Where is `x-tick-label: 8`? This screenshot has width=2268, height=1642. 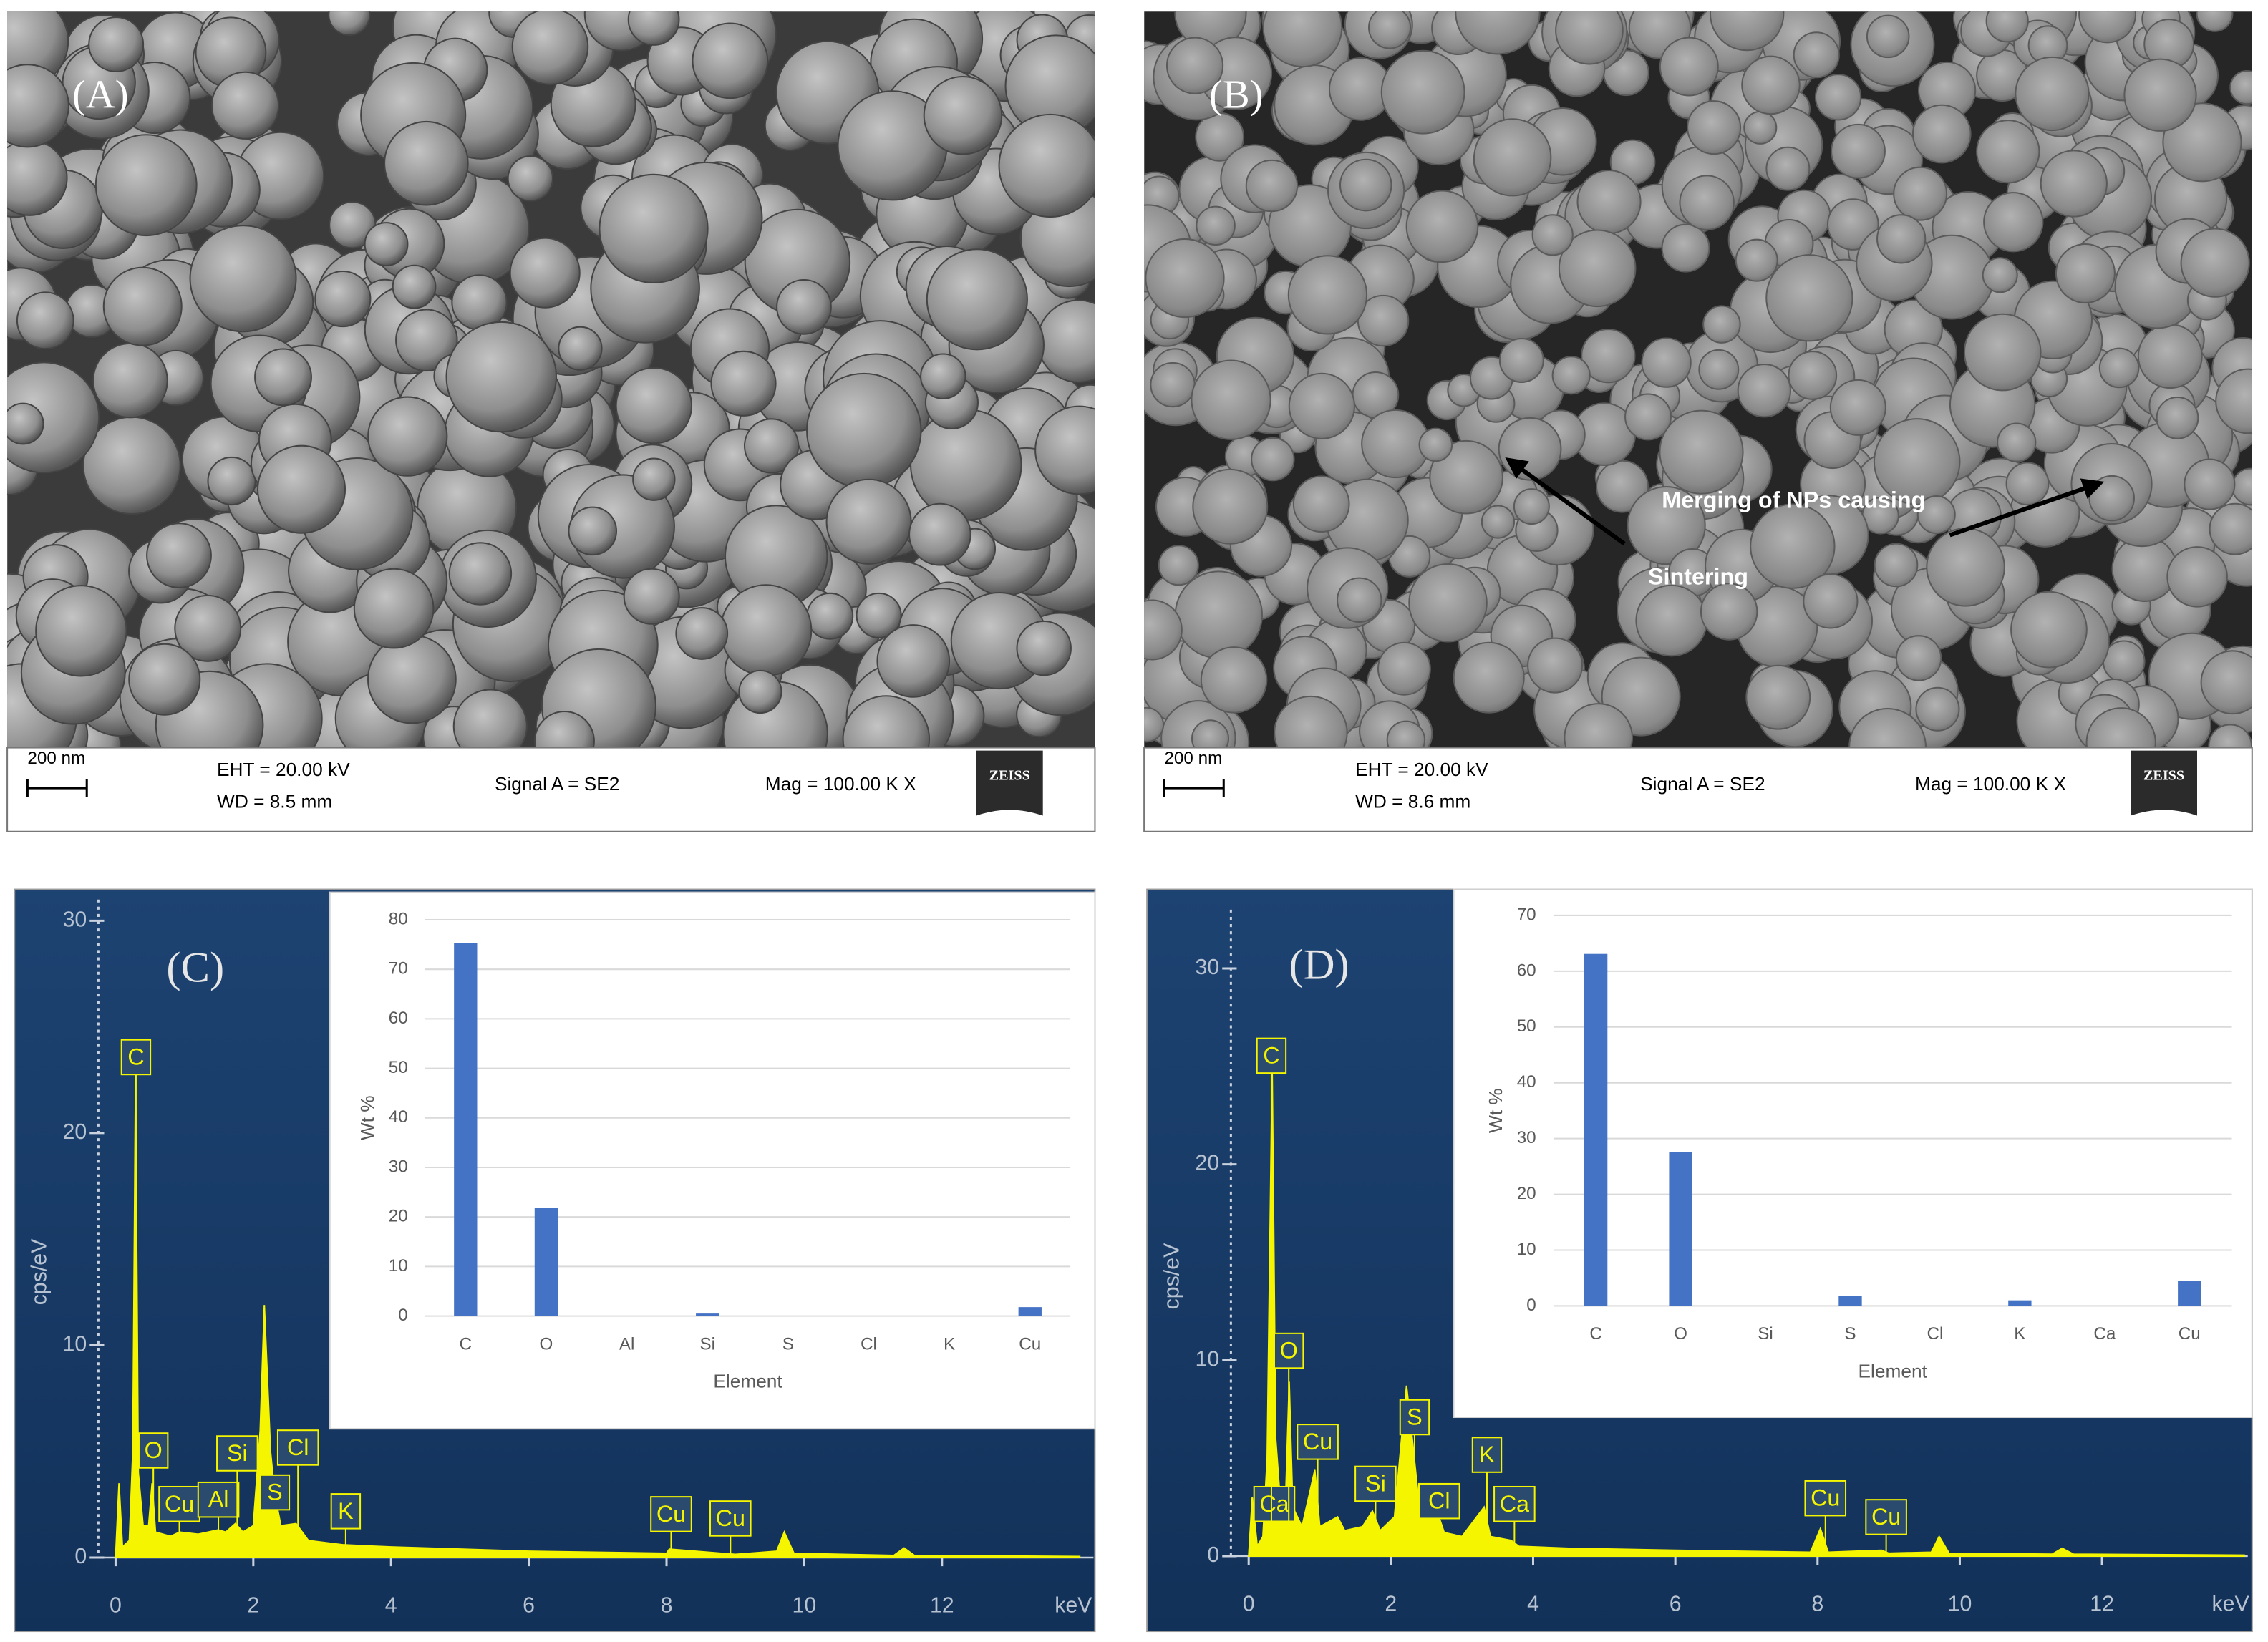 x-tick-label: 8 is located at coordinates (667, 1606).